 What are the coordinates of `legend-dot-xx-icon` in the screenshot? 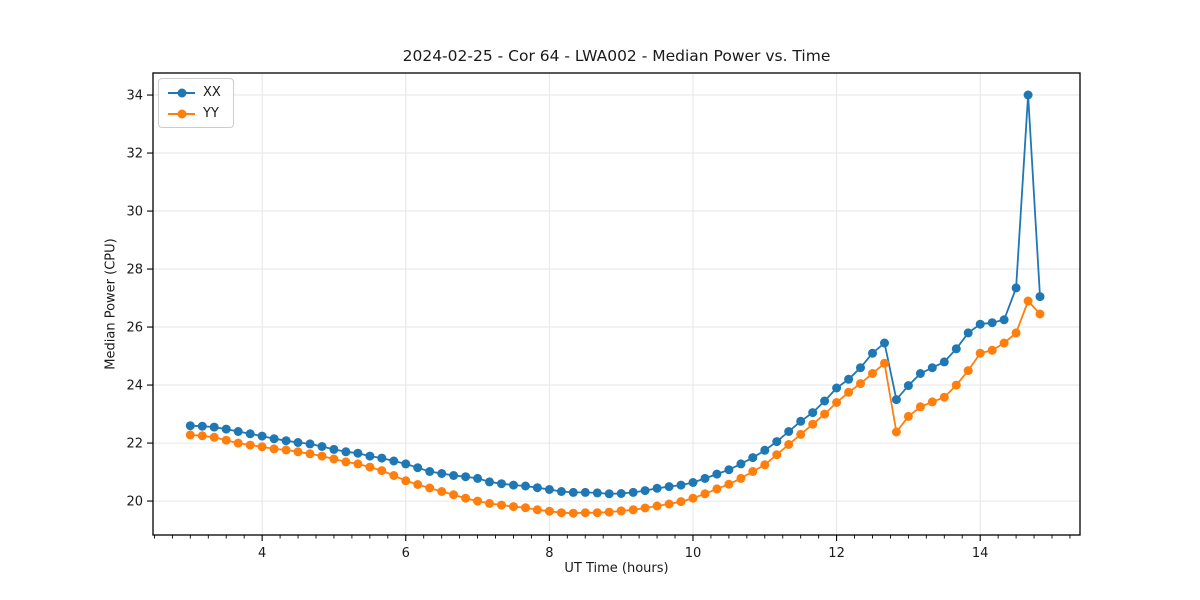 It's located at (181, 92).